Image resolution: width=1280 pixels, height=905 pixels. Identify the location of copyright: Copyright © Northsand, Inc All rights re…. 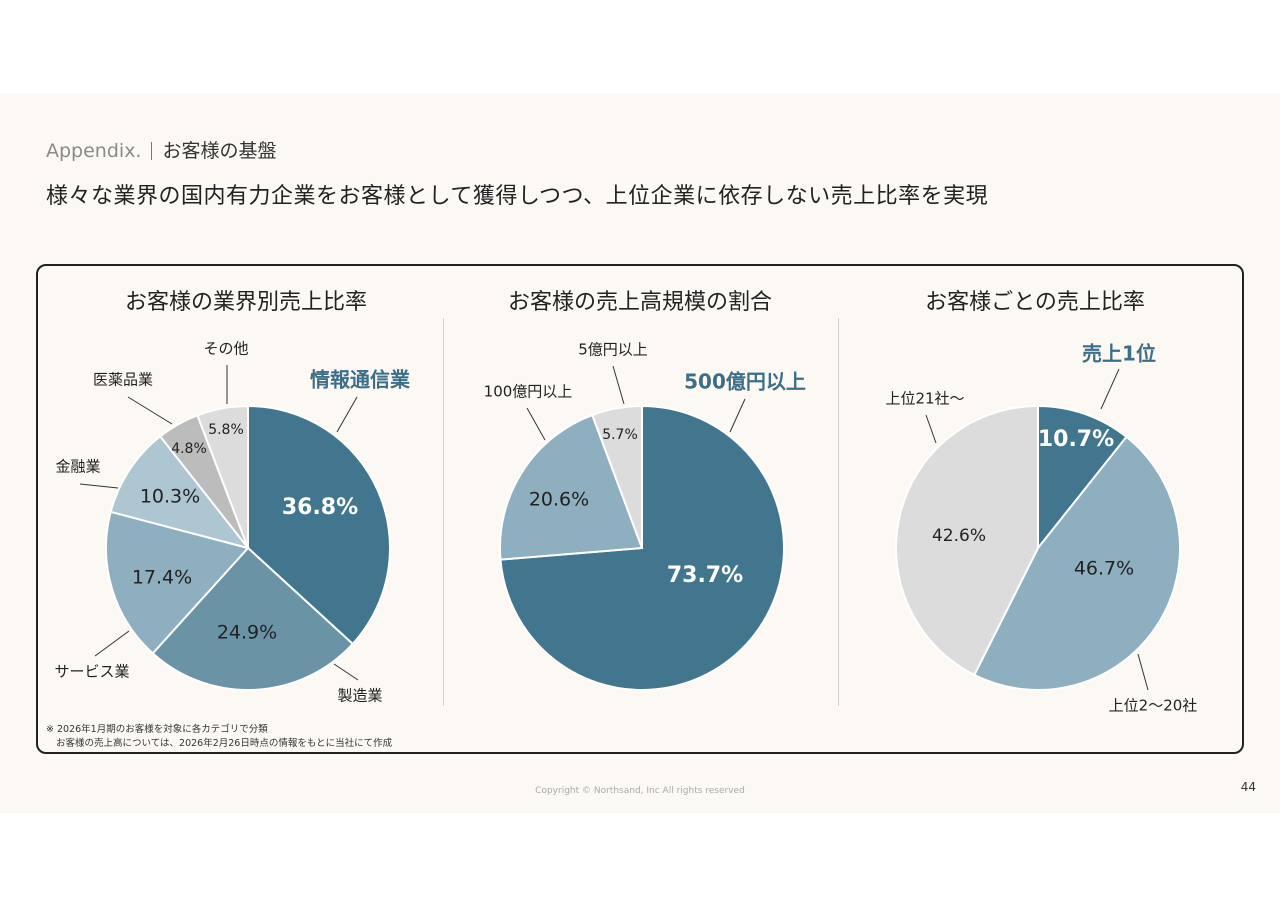
(640, 791).